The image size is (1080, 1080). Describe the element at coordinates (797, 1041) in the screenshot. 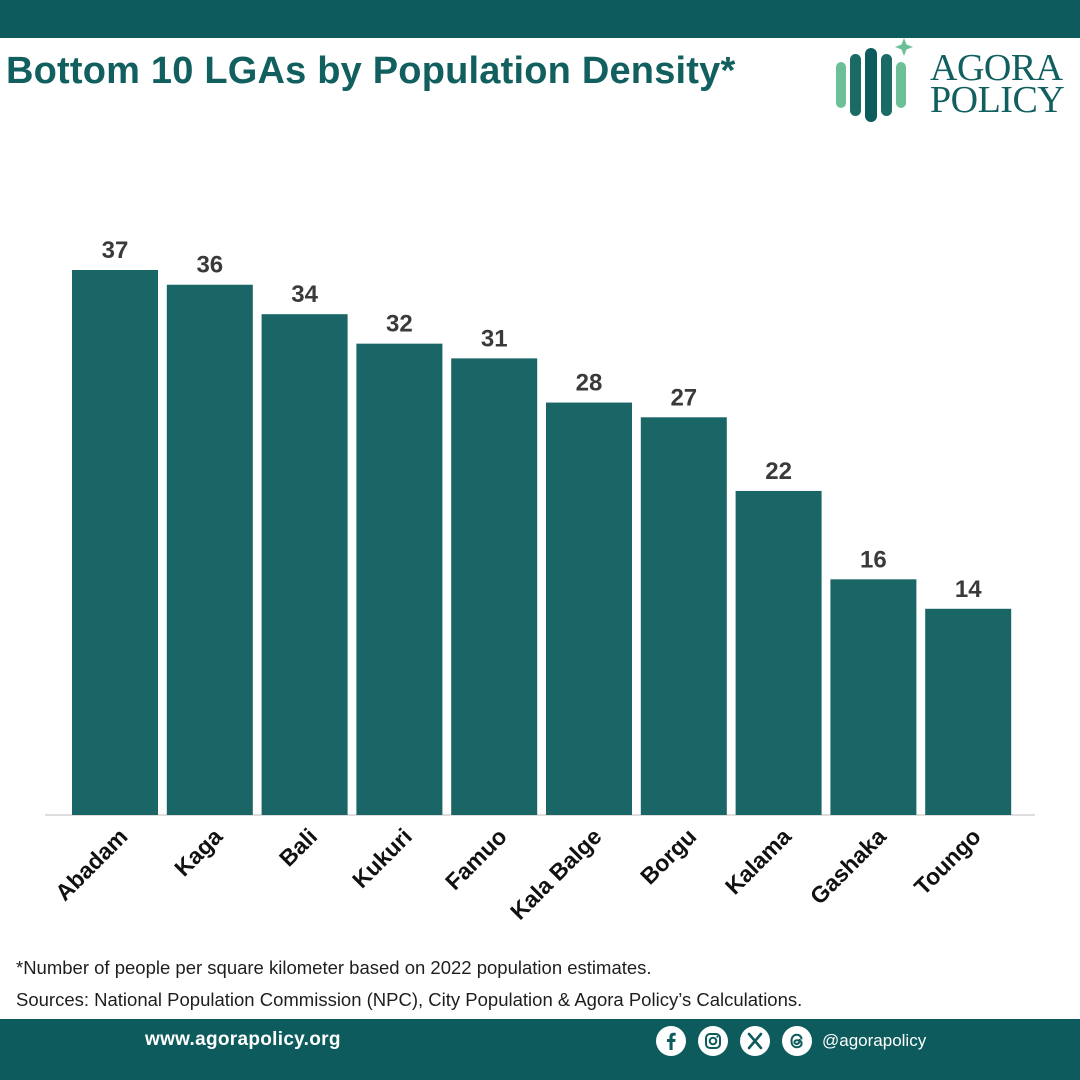

I see `threads-icon` at that location.